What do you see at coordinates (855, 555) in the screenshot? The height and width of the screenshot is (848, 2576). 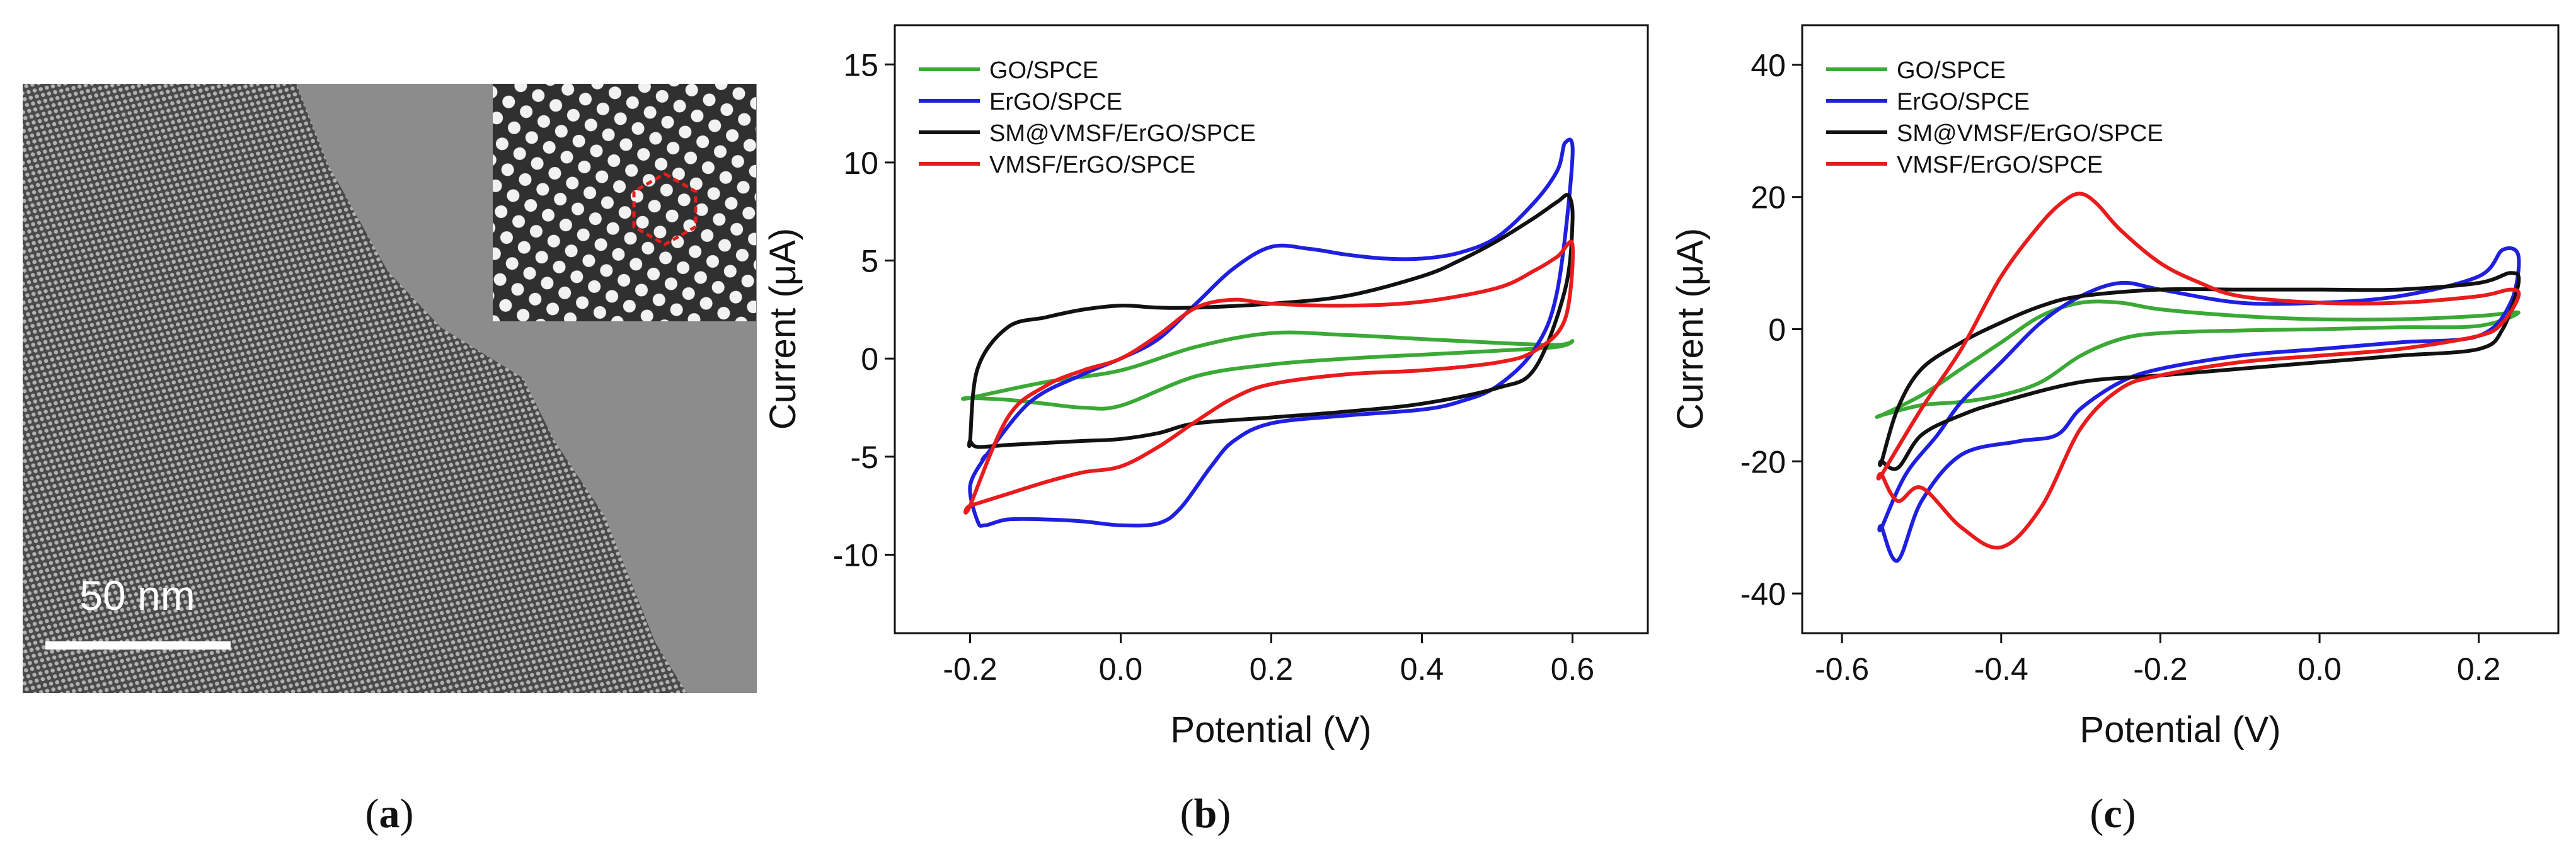 I see `y-tick-label: -10` at bounding box center [855, 555].